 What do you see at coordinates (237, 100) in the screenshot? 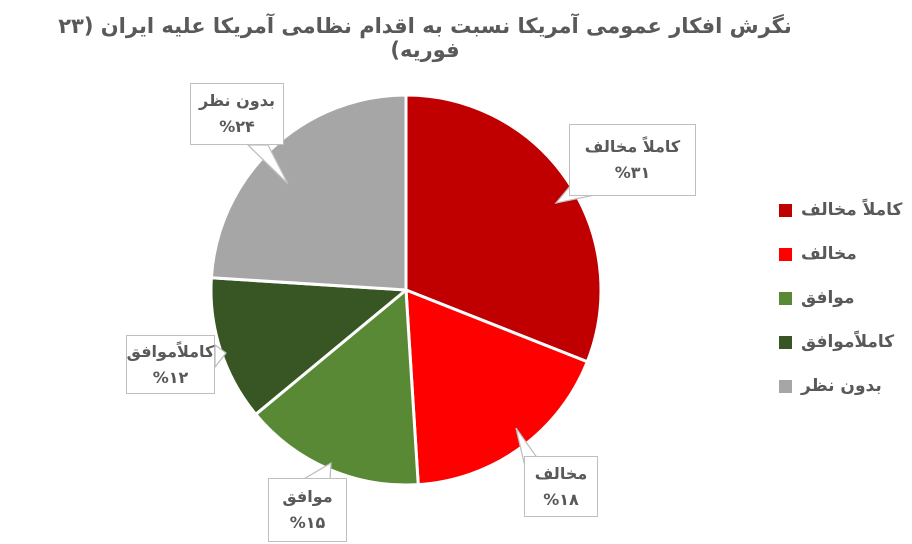
I see `callout-no-opinion-label: بدون نظر` at bounding box center [237, 100].